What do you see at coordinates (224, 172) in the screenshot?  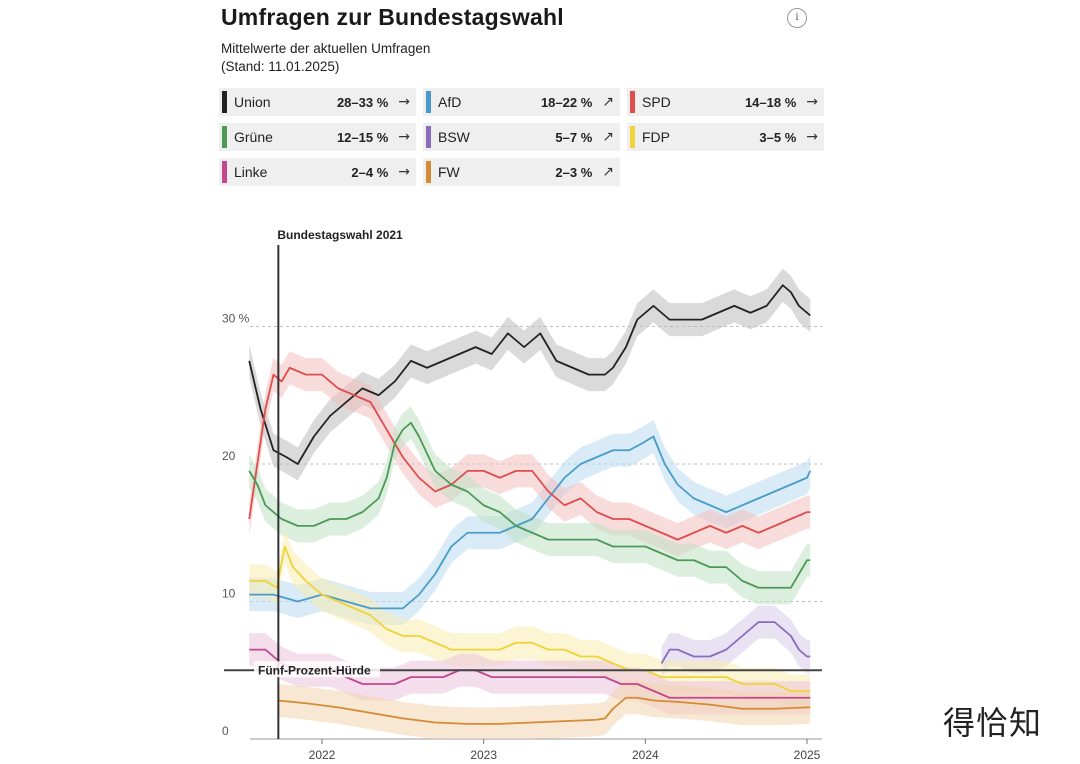 I see `legend-swatch-linke` at bounding box center [224, 172].